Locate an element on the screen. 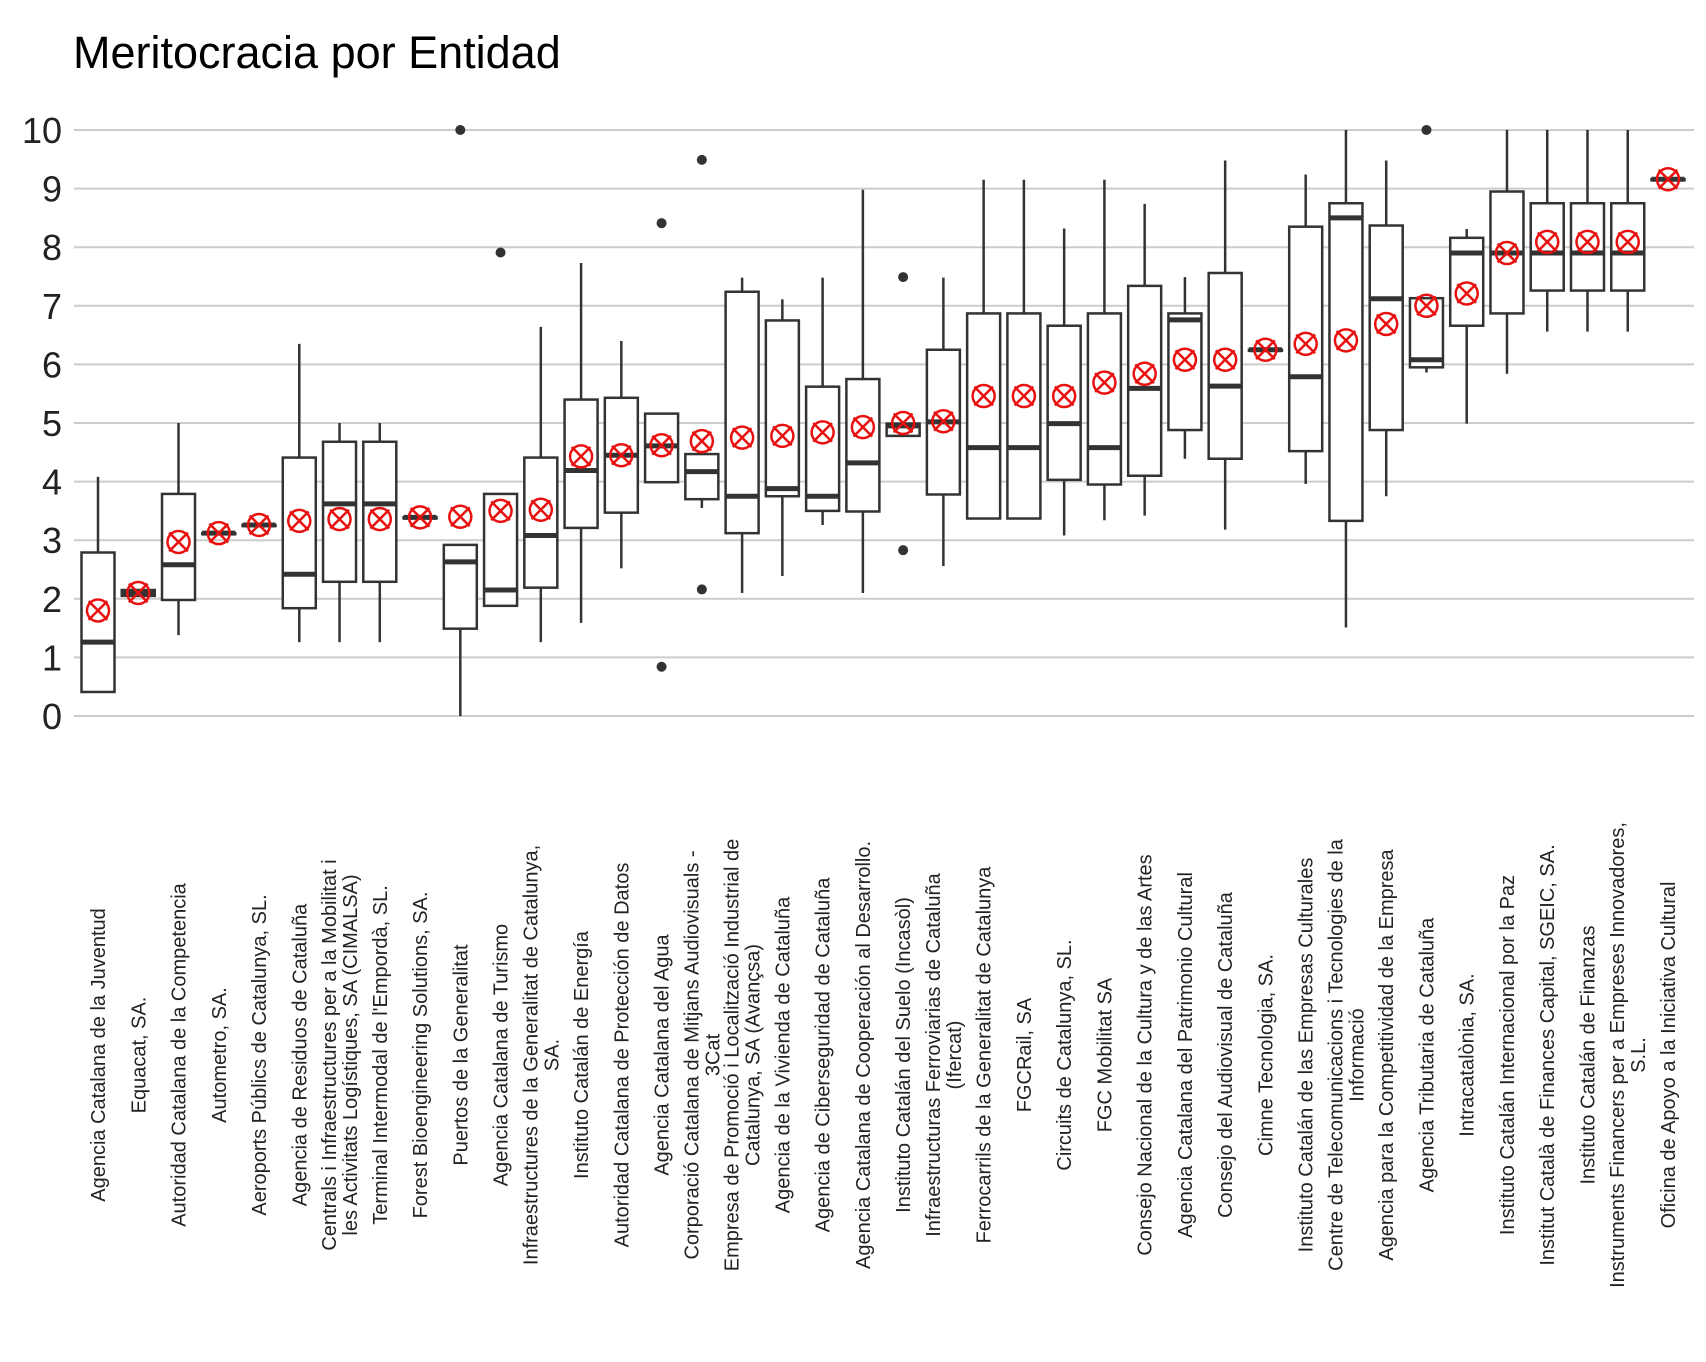  x-tick-label: Agencia de Ciberseguridad de Cataluña is located at coordinates (824, 1055).